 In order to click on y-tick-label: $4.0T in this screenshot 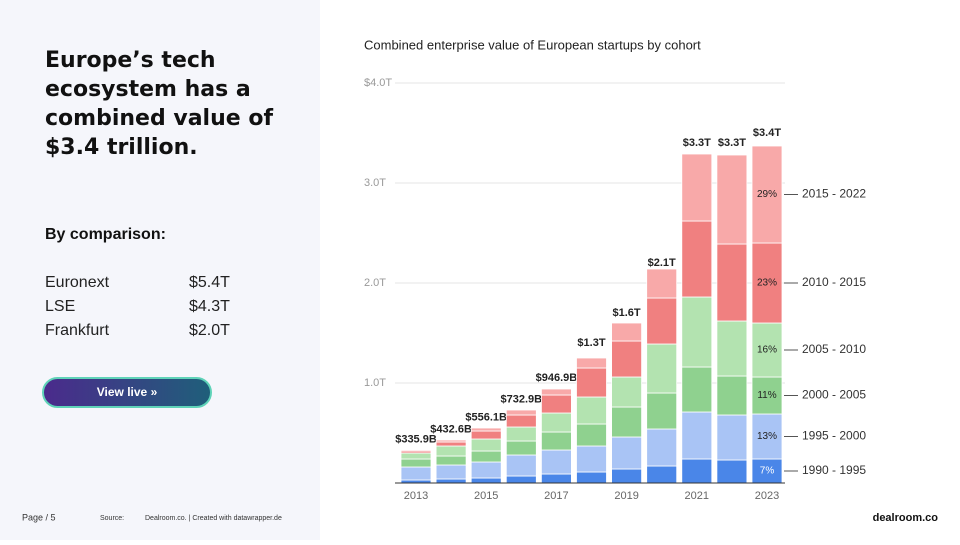, I will do `click(378, 83)`.